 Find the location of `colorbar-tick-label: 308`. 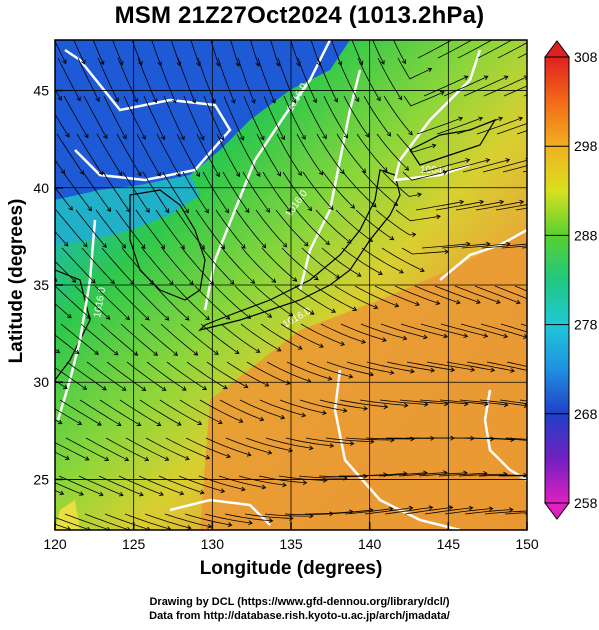

colorbar-tick-label: 308 is located at coordinates (586, 57).